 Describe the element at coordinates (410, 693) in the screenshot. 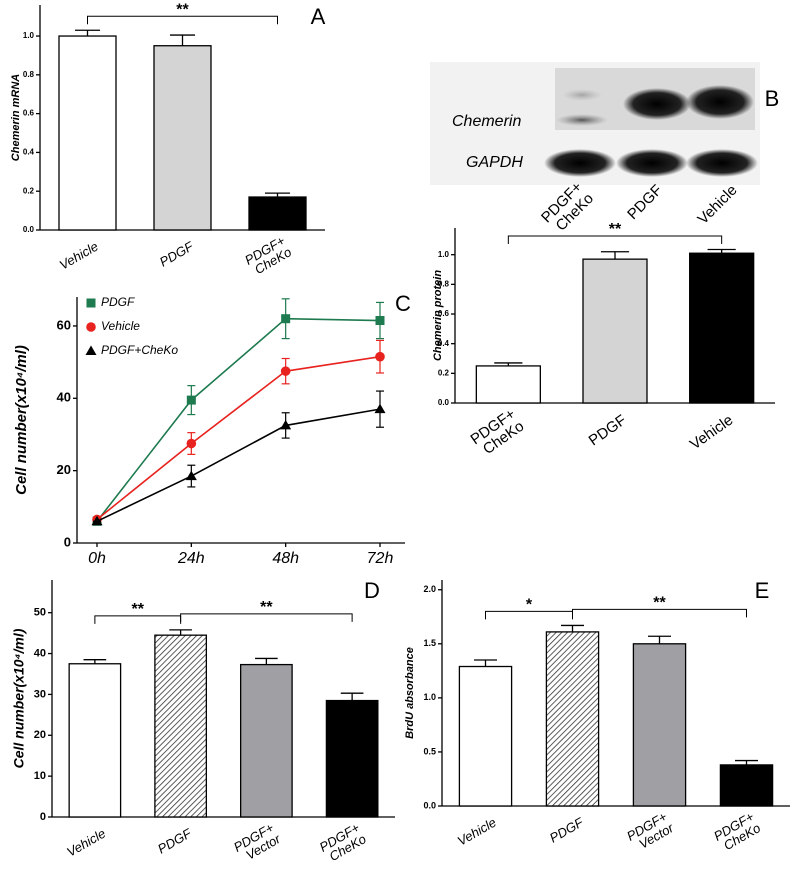

I see `y-axis-label: BrdU absorbance` at that location.